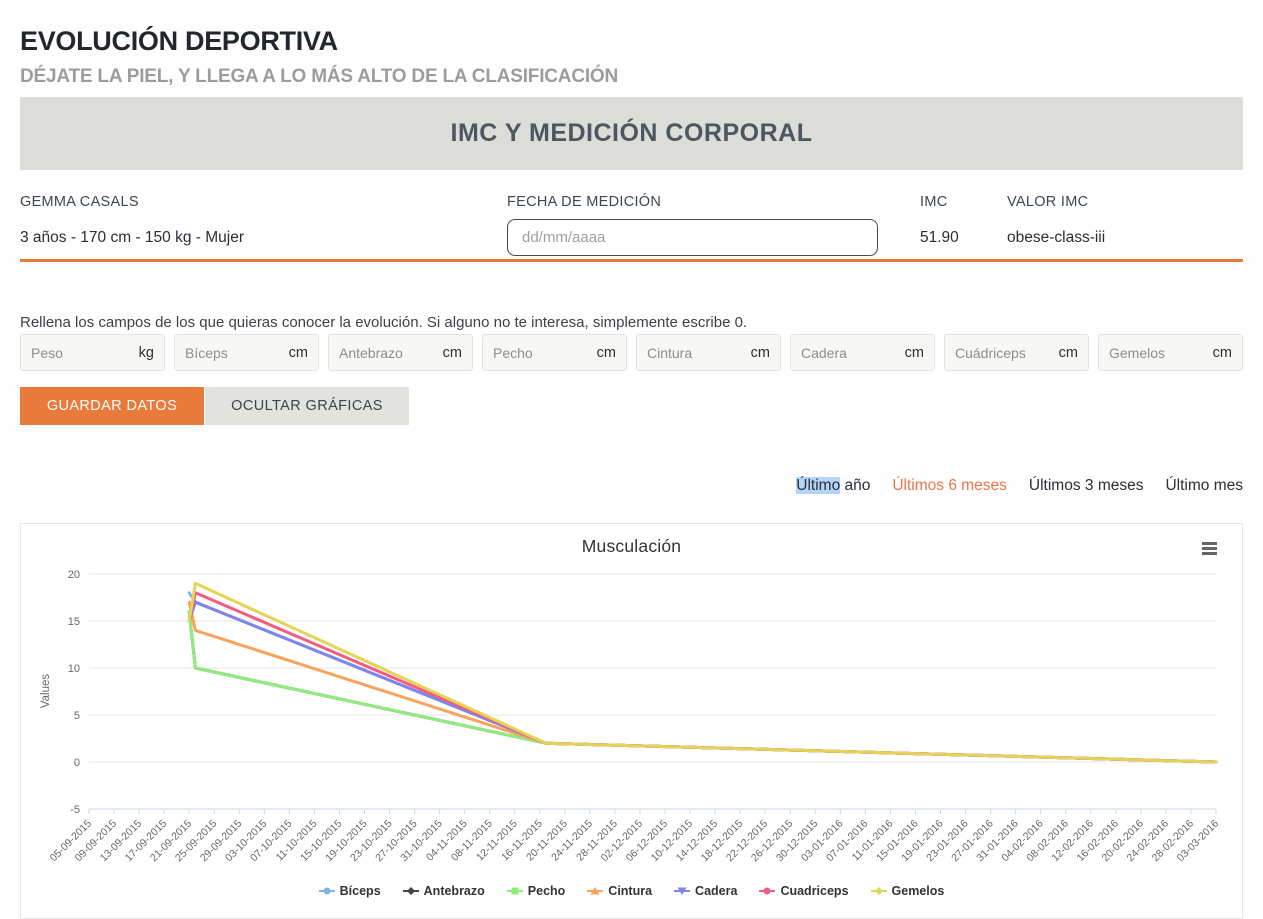 Image resolution: width=1263 pixels, height=919 pixels. I want to click on y-axis-tick-label: 15, so click(74, 622).